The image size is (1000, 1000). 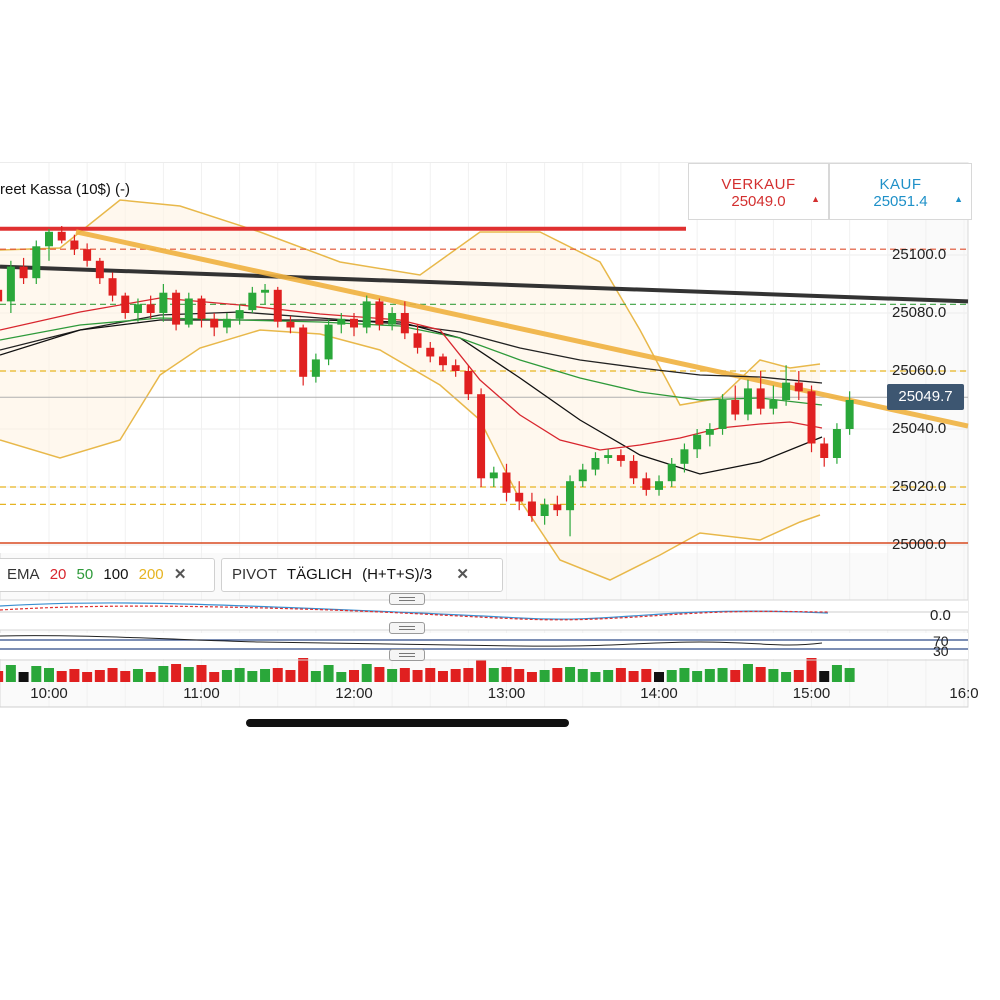 I want to click on sell-button: VERKAUF 25049.0 ▲, so click(x=758, y=191).